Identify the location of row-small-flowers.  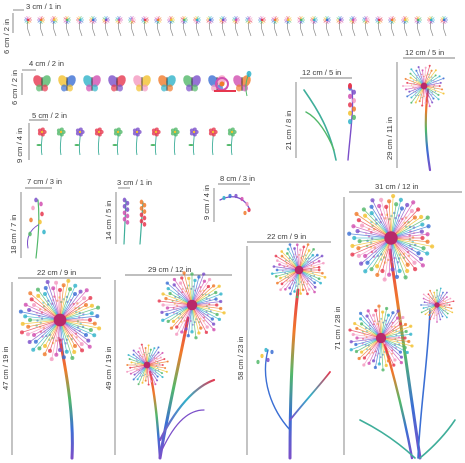
(136, 141).